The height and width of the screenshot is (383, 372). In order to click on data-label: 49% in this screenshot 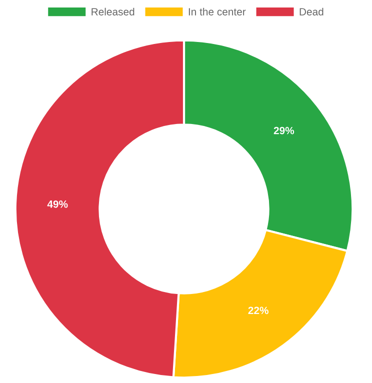, I will do `click(57, 204)`.